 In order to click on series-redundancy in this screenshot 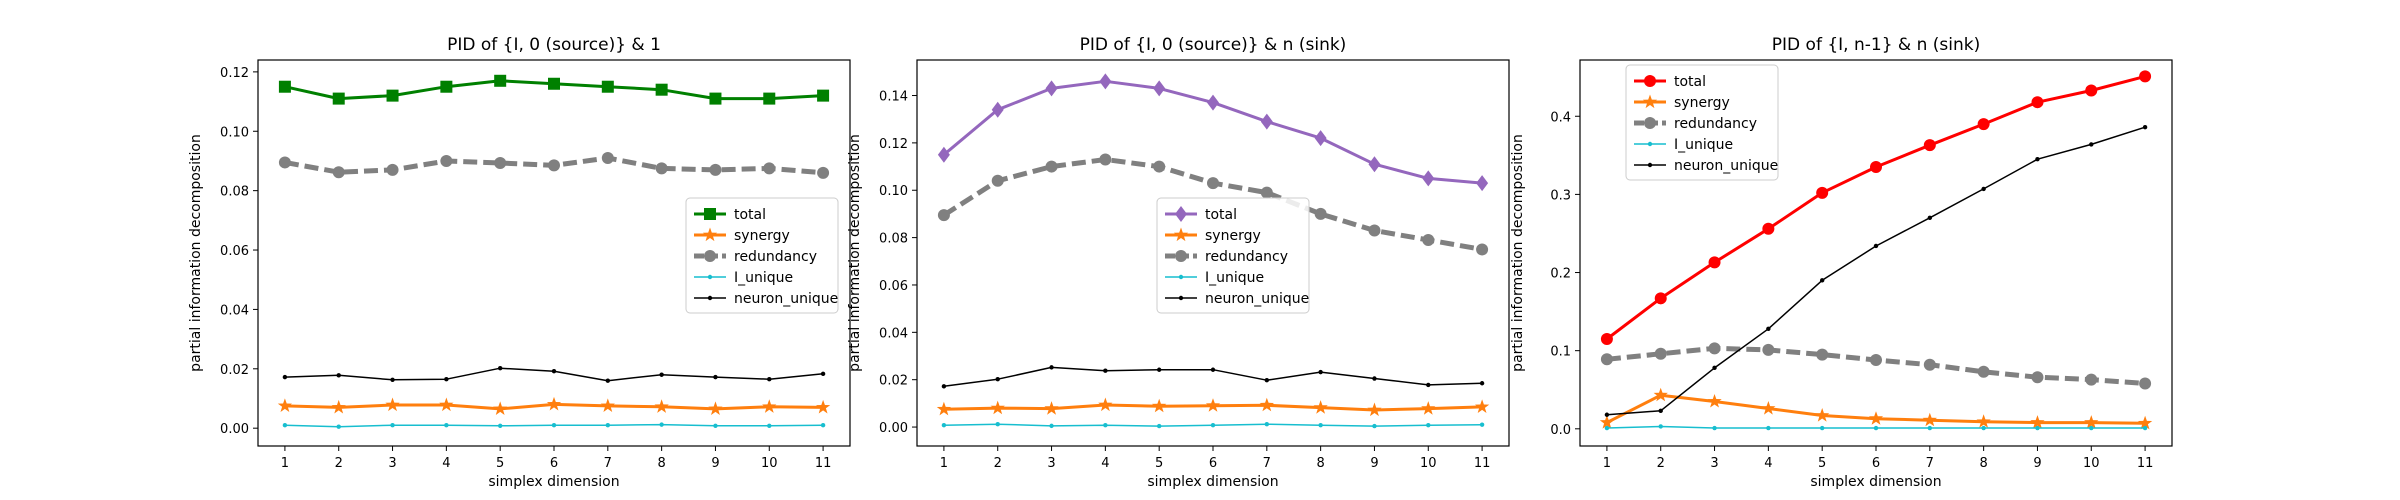, I will do `click(554, 165)`.